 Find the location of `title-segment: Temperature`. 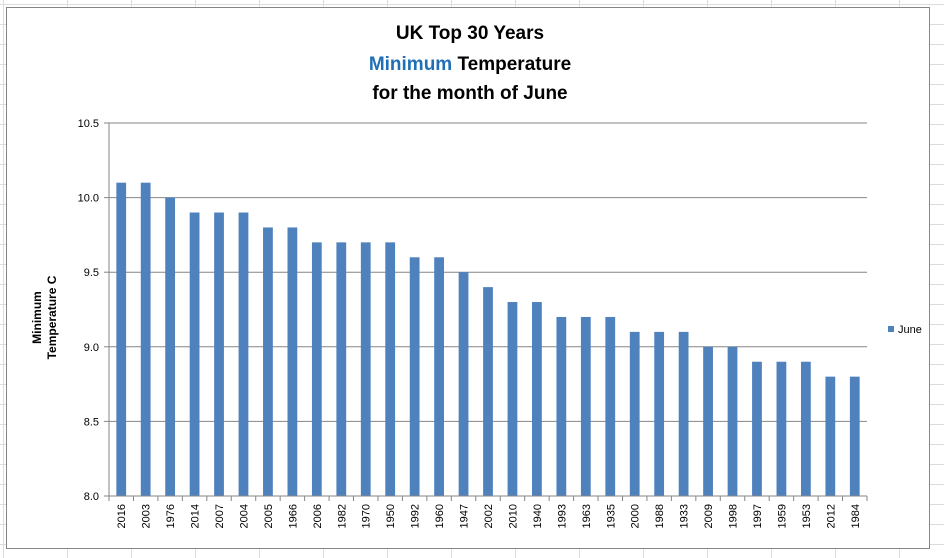

title-segment: Temperature is located at coordinates (511, 64).